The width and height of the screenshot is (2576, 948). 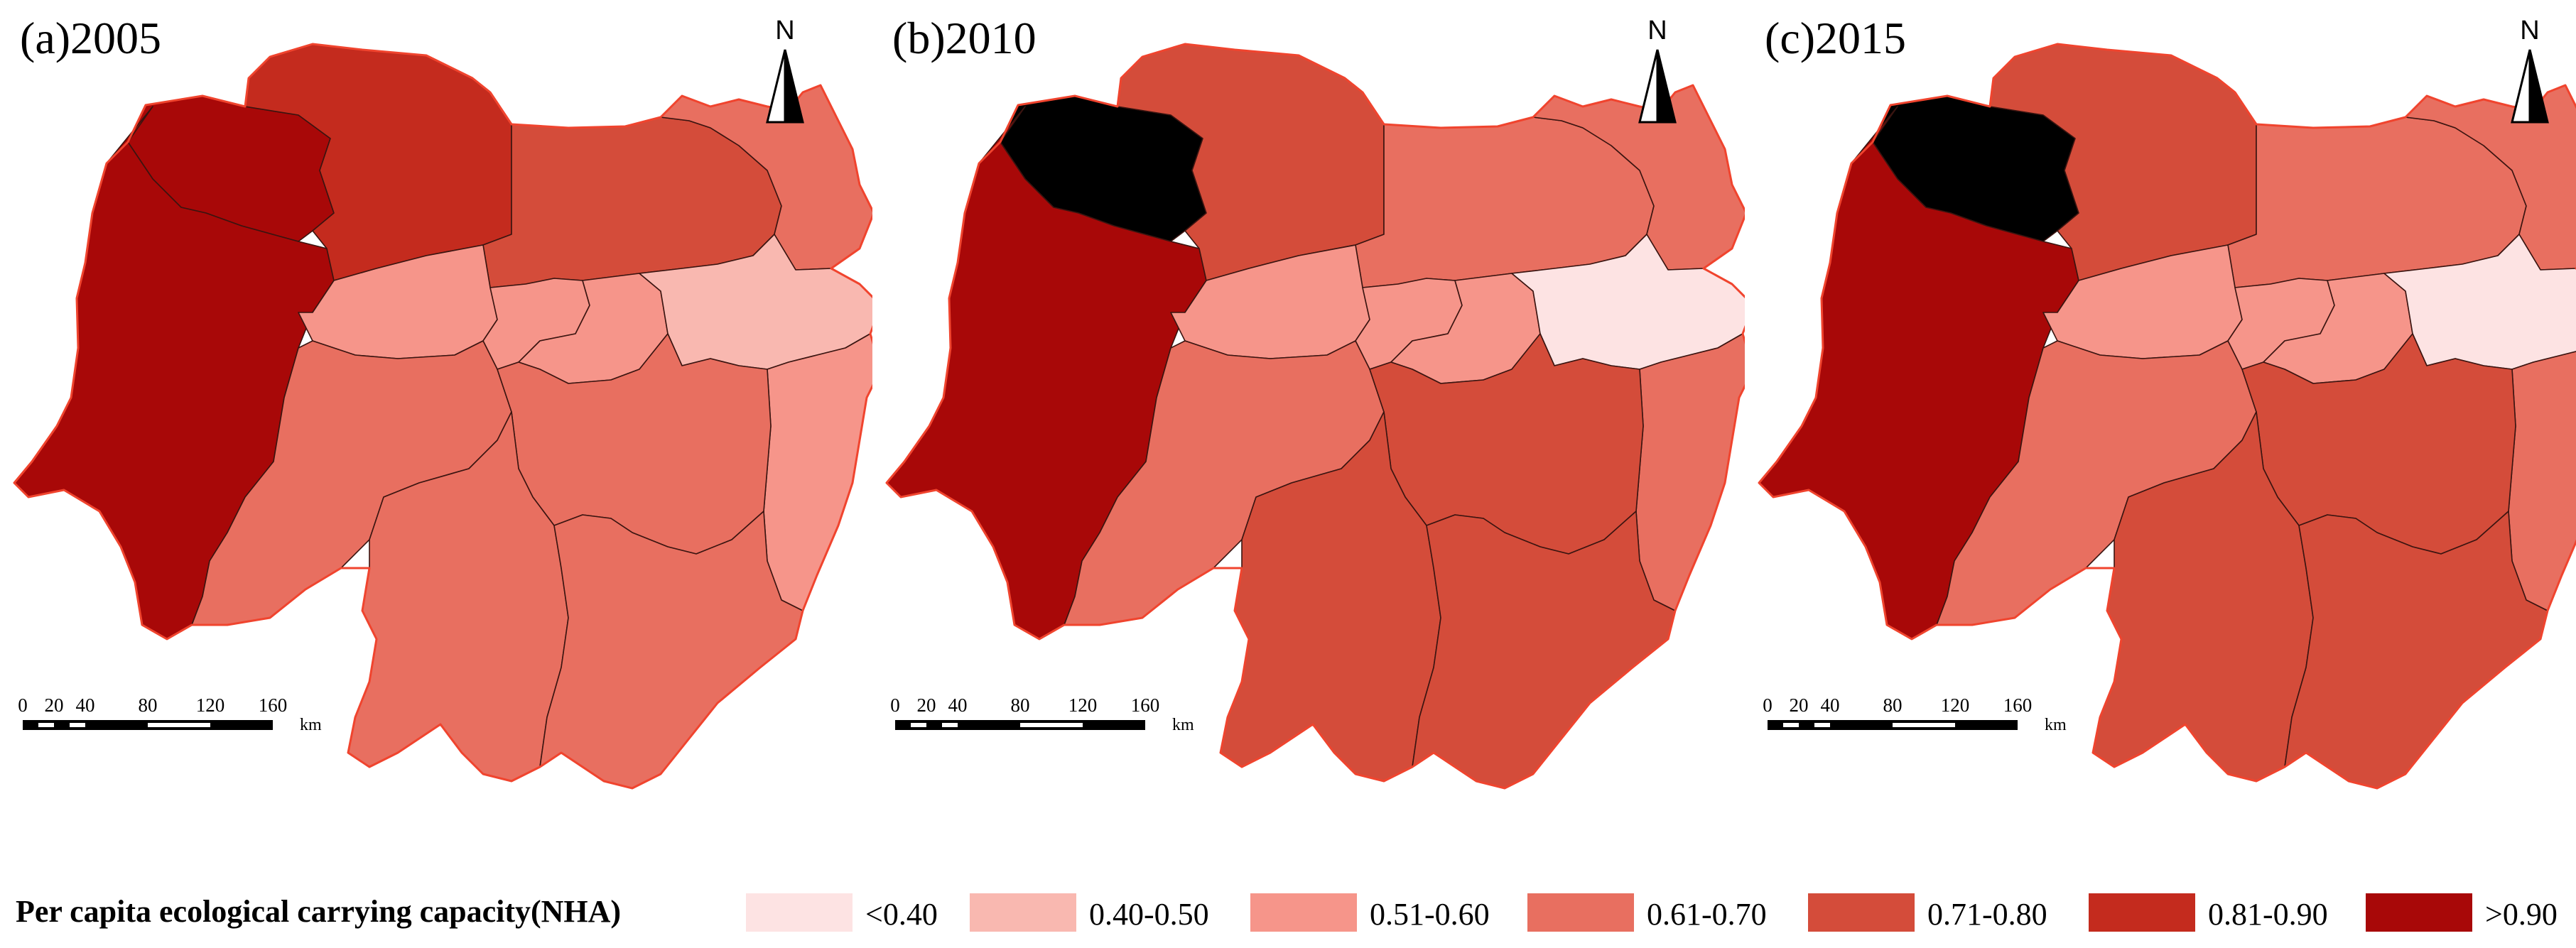 What do you see at coordinates (964, 38) in the screenshot?
I see `panel-title: (b)2010` at bounding box center [964, 38].